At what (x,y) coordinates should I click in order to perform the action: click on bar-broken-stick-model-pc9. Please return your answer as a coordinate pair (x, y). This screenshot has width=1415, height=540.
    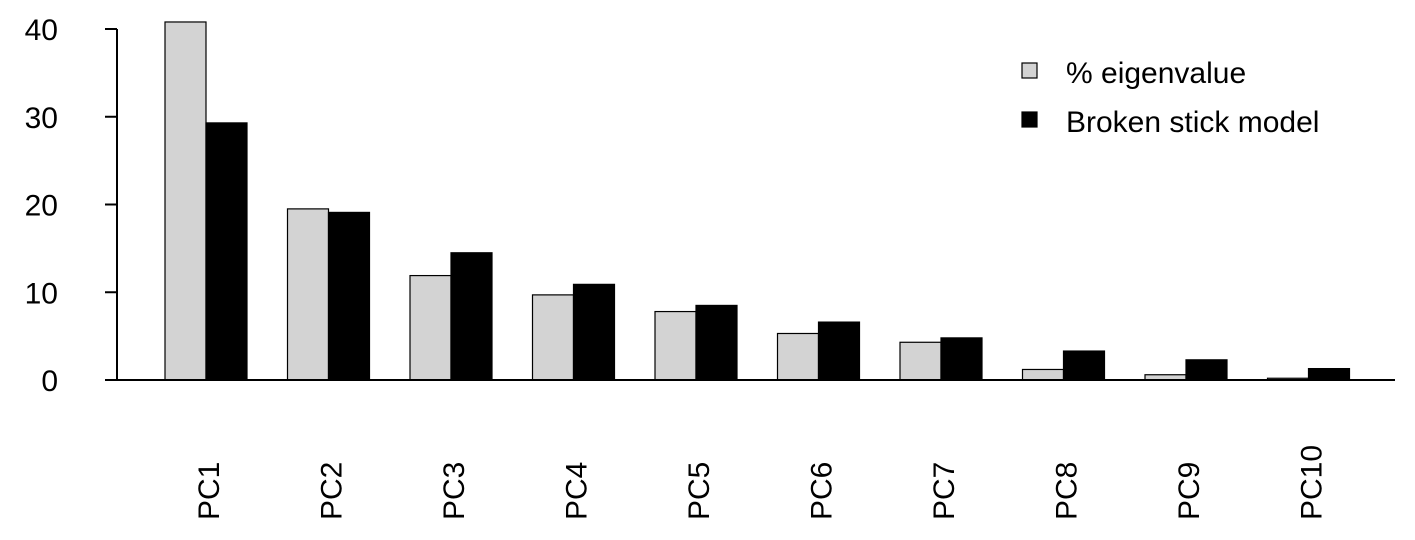
    Looking at the image, I should click on (1206, 370).